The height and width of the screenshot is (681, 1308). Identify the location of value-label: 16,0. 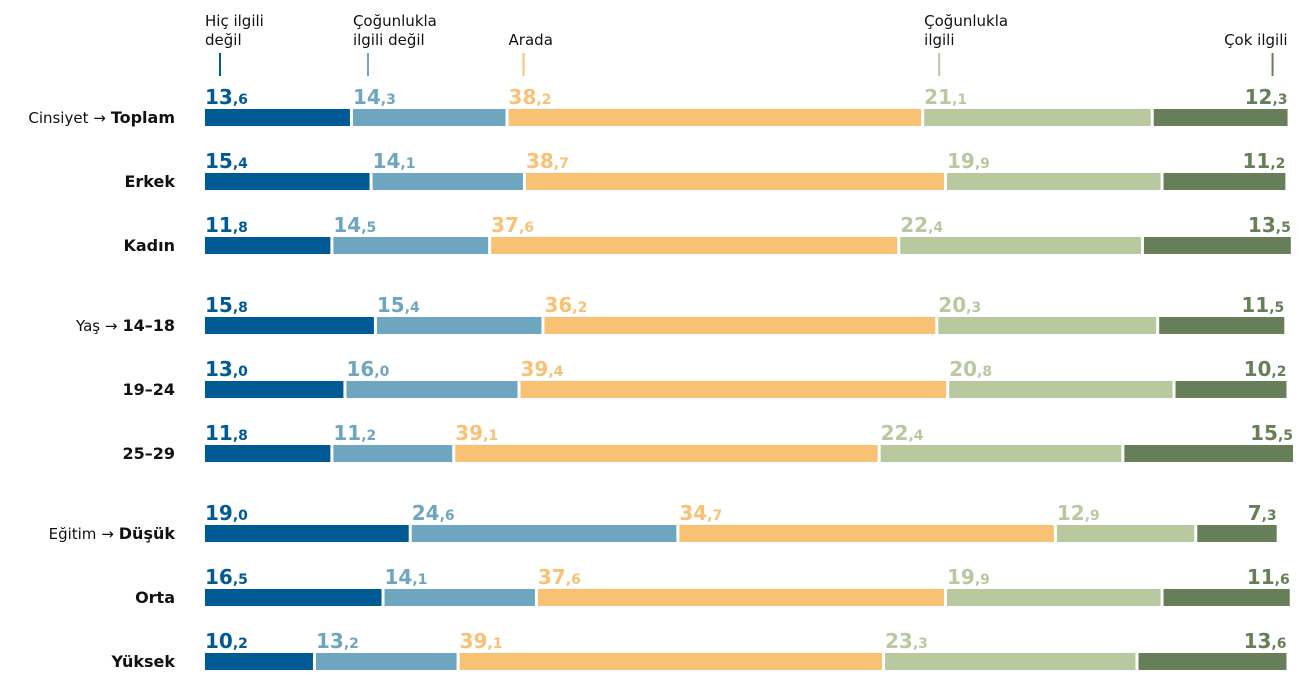
(367, 369).